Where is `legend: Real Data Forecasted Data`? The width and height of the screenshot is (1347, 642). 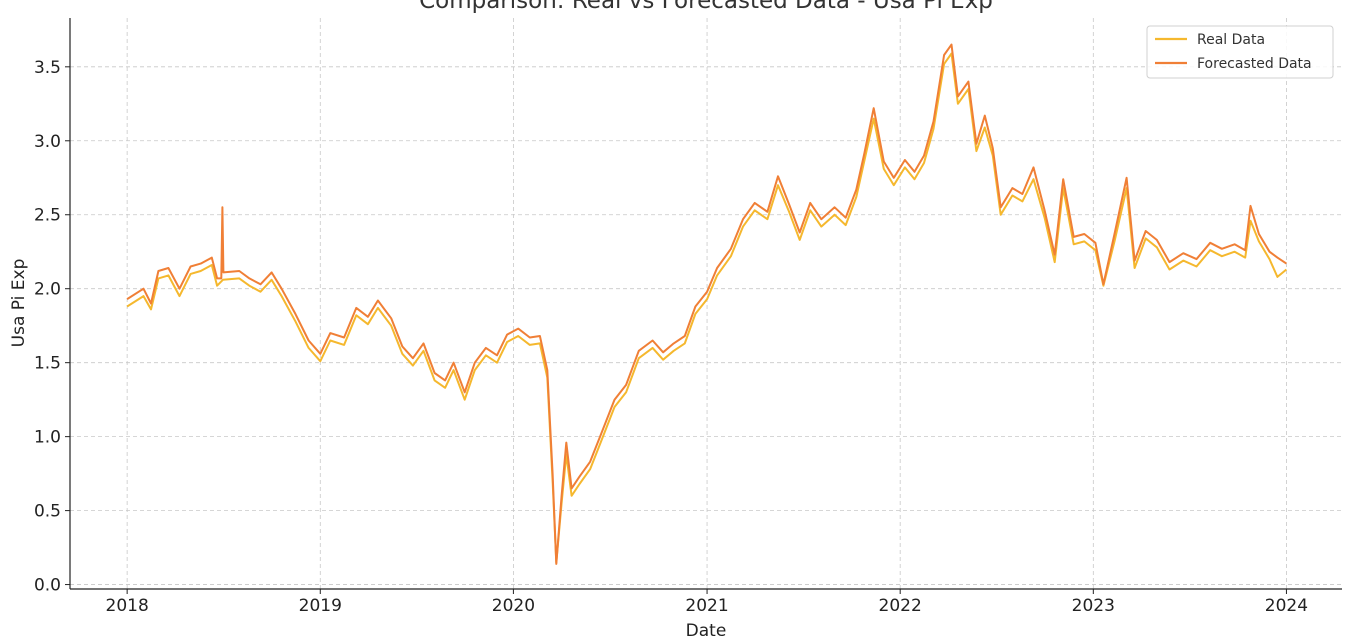
legend: Real Data Forecasted Data is located at coordinates (1240, 52).